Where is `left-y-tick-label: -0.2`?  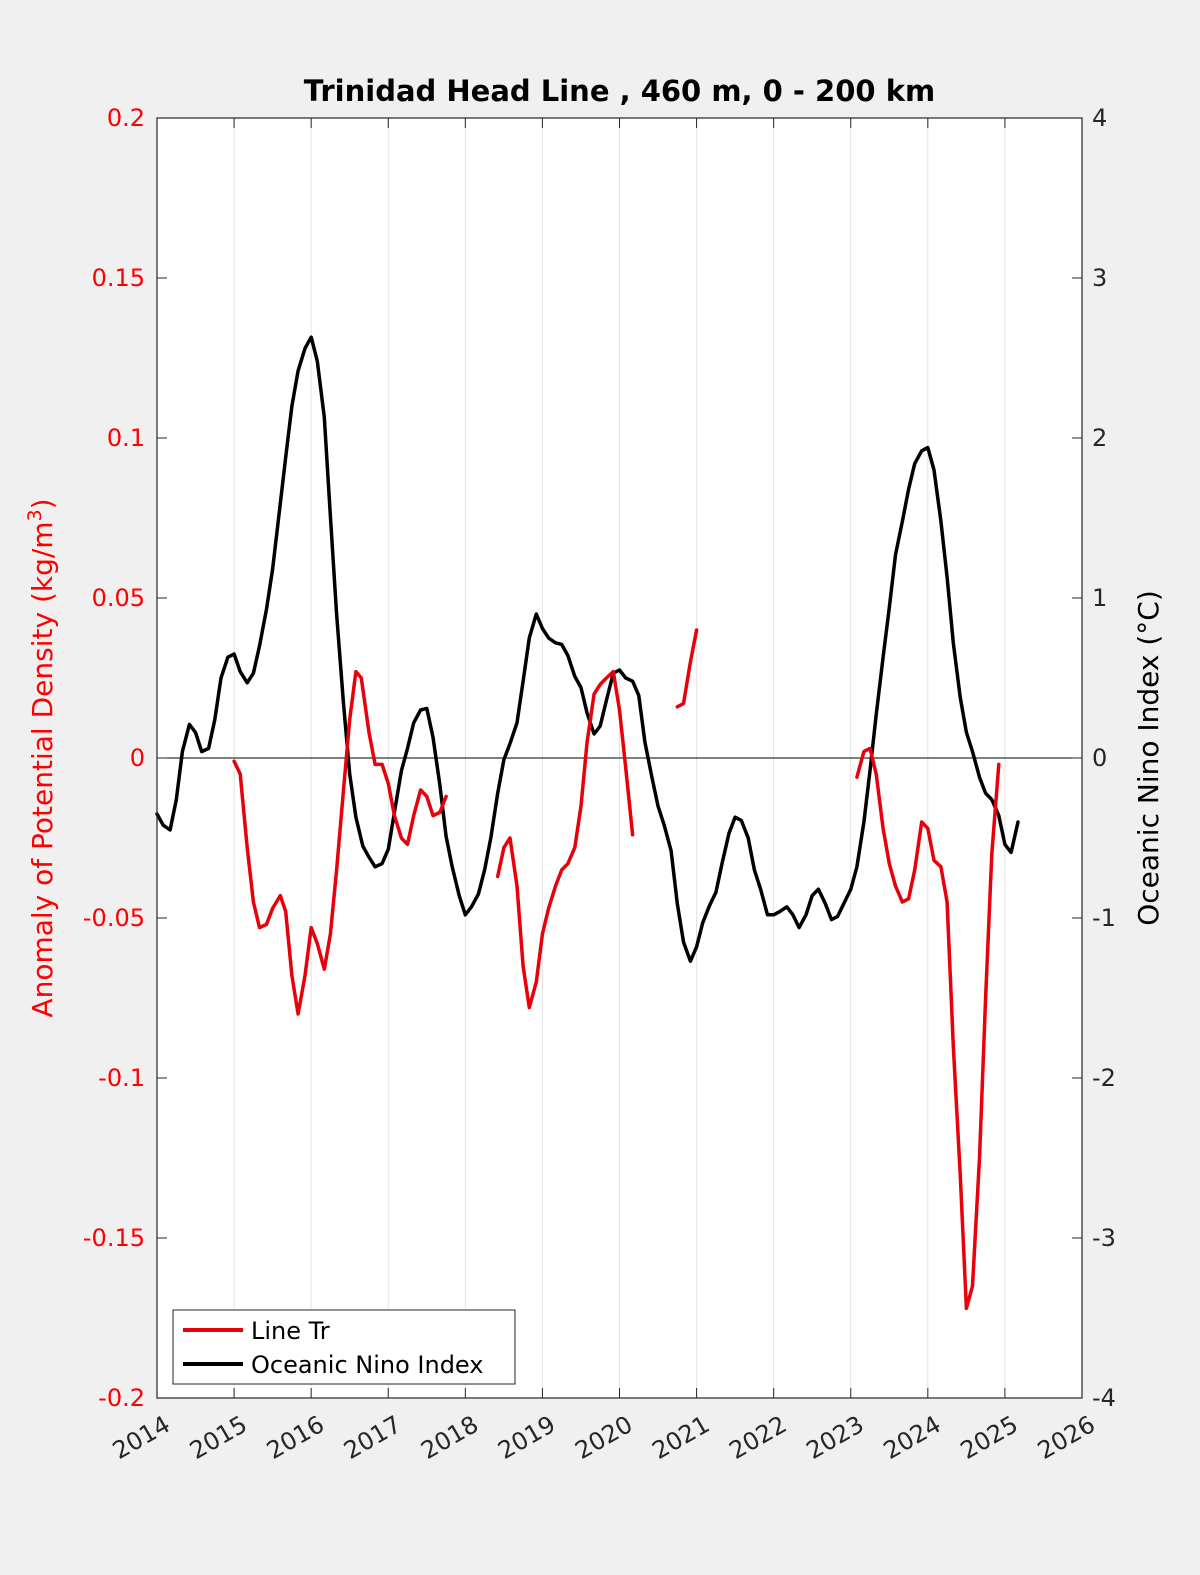 left-y-tick-label: -0.2 is located at coordinates (121, 1398).